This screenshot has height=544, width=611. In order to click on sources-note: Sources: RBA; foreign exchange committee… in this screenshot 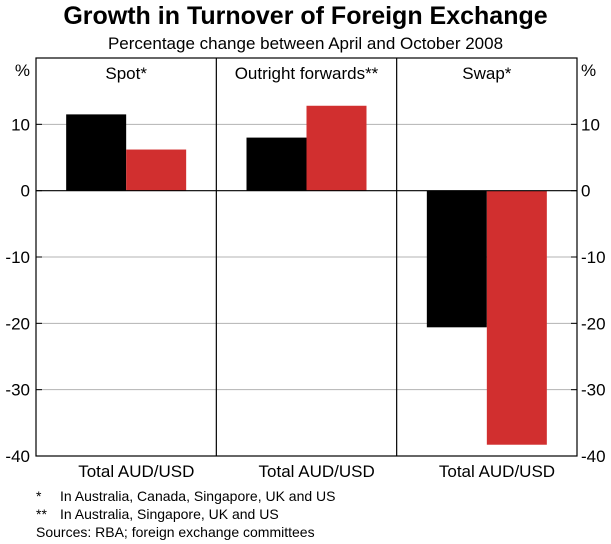, I will do `click(175, 532)`.